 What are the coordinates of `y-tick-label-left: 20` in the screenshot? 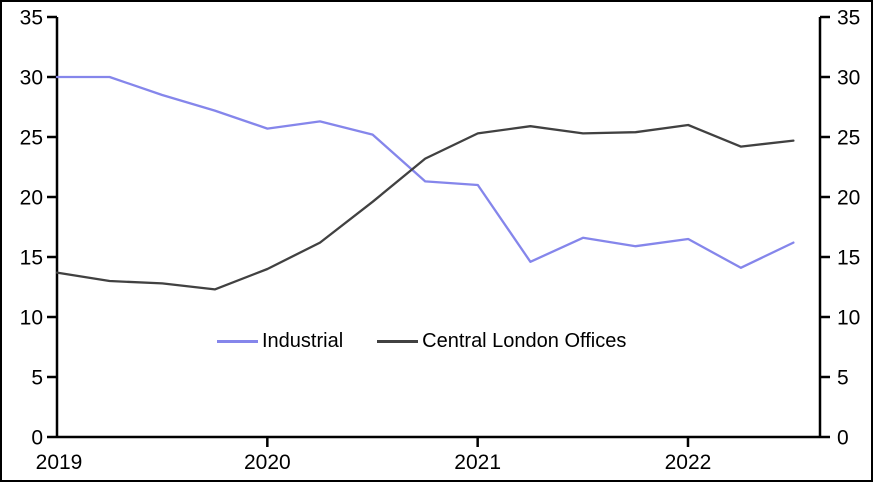 It's located at (31, 198).